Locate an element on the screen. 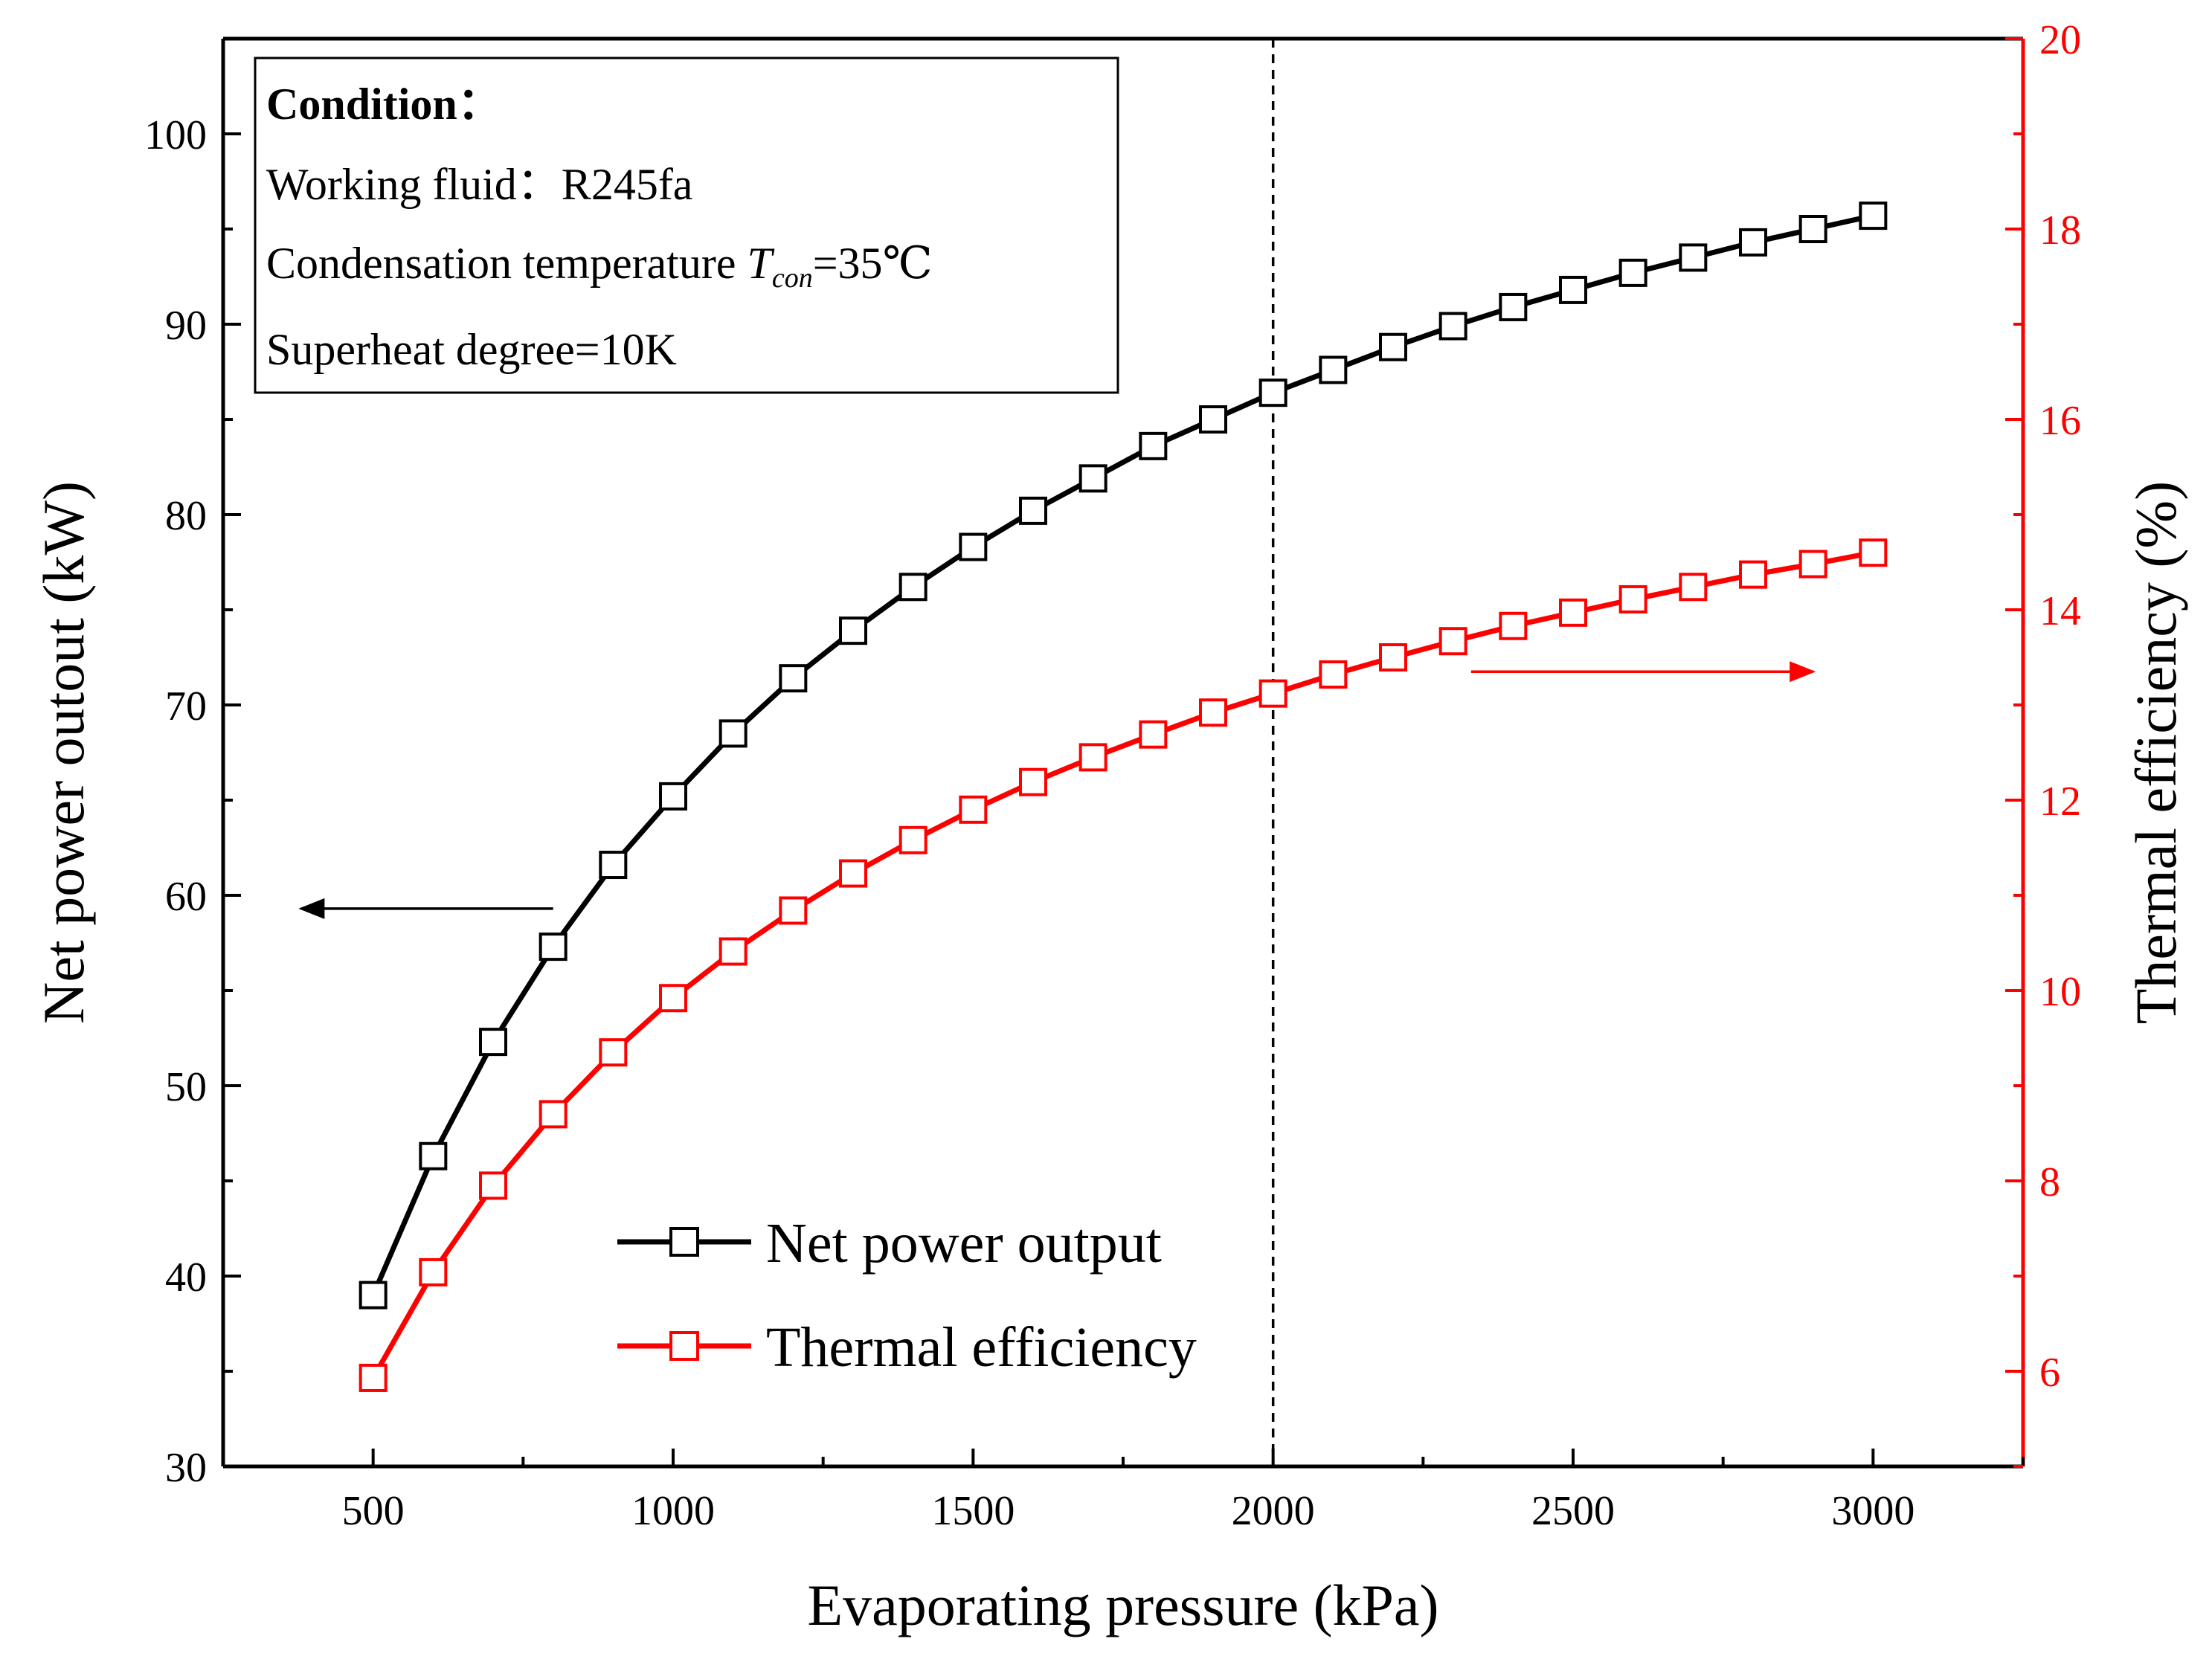 Image resolution: width=2212 pixels, height=1662 pixels. x-axis-ticks: 500 1000 1500 2000 2500 3000 is located at coordinates (1123, 1491).